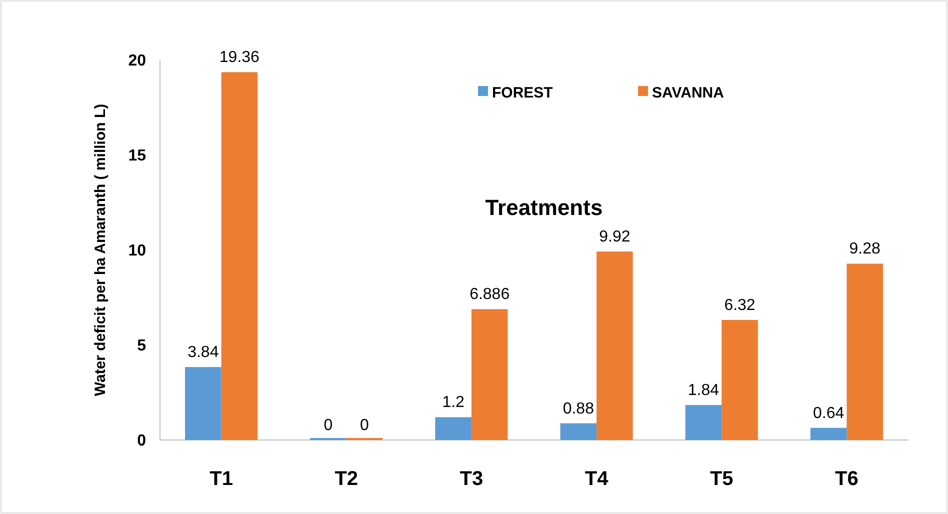 This screenshot has height=514, width=948. What do you see at coordinates (137, 156) in the screenshot?
I see `y-tick-label: 15` at bounding box center [137, 156].